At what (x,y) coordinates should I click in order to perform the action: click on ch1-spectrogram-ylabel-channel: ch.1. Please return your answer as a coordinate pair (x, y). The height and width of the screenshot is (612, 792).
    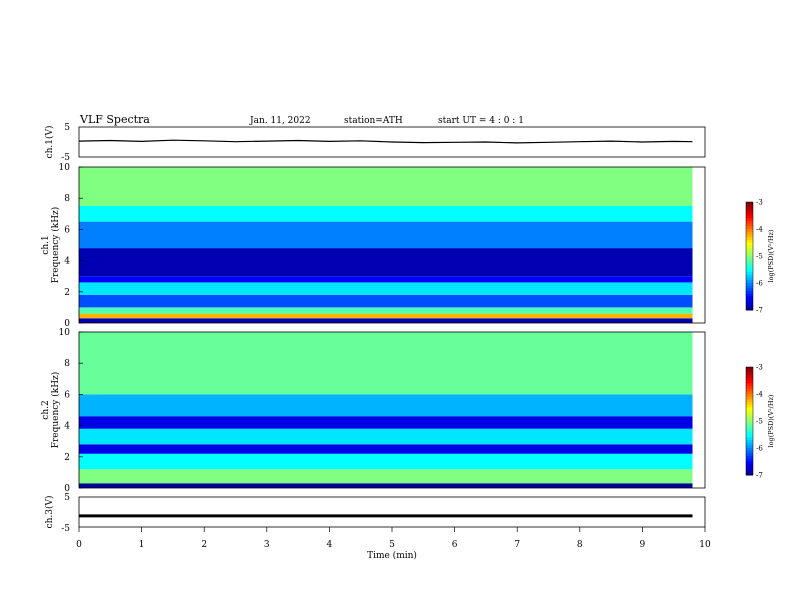
    Looking at the image, I should click on (46, 244).